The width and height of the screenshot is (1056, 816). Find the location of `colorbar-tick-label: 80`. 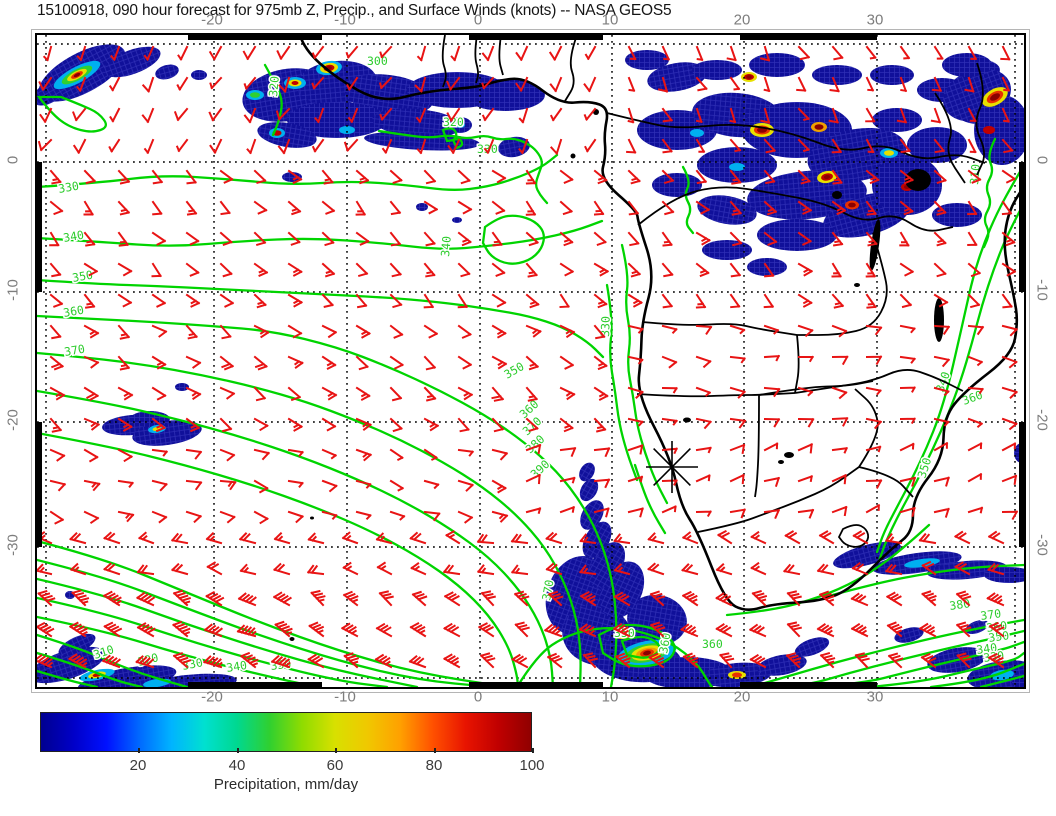

colorbar-tick-label: 80 is located at coordinates (434, 765).